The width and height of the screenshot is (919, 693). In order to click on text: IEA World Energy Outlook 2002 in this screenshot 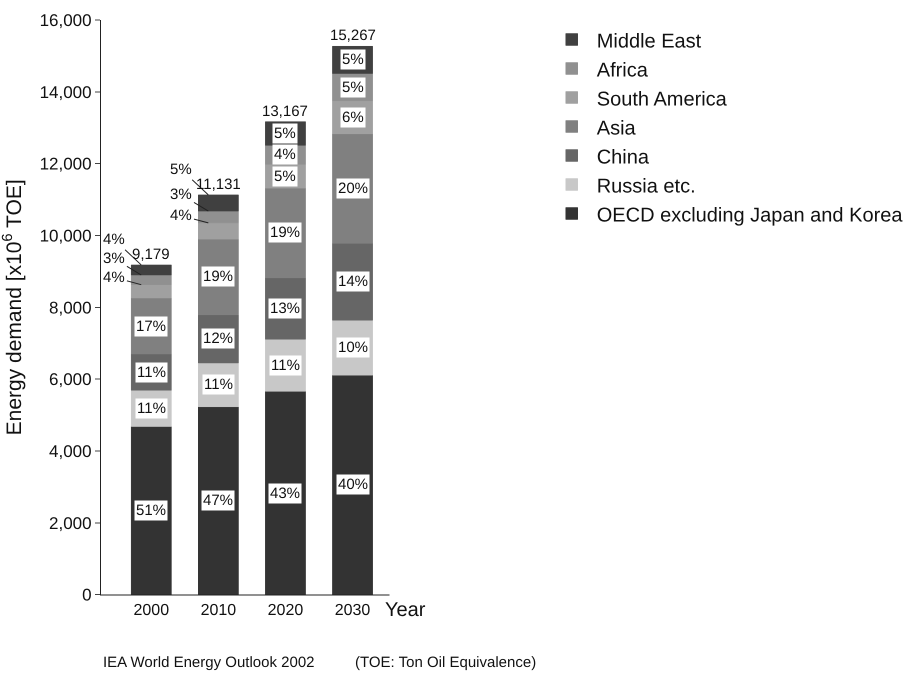, I will do `click(209, 662)`.